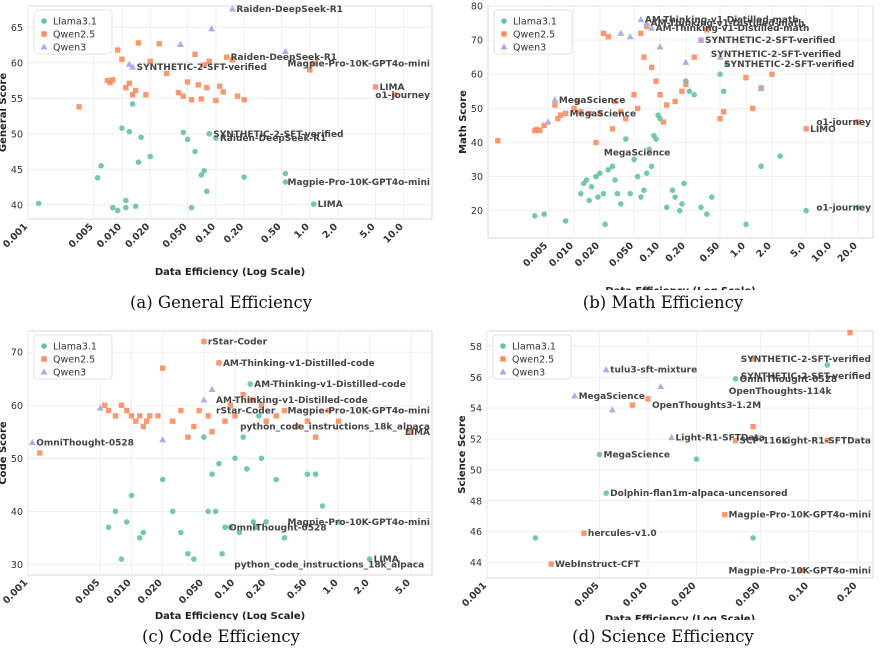  Describe the element at coordinates (477, 41) in the screenshot. I see `y-tick-label: 70` at that location.